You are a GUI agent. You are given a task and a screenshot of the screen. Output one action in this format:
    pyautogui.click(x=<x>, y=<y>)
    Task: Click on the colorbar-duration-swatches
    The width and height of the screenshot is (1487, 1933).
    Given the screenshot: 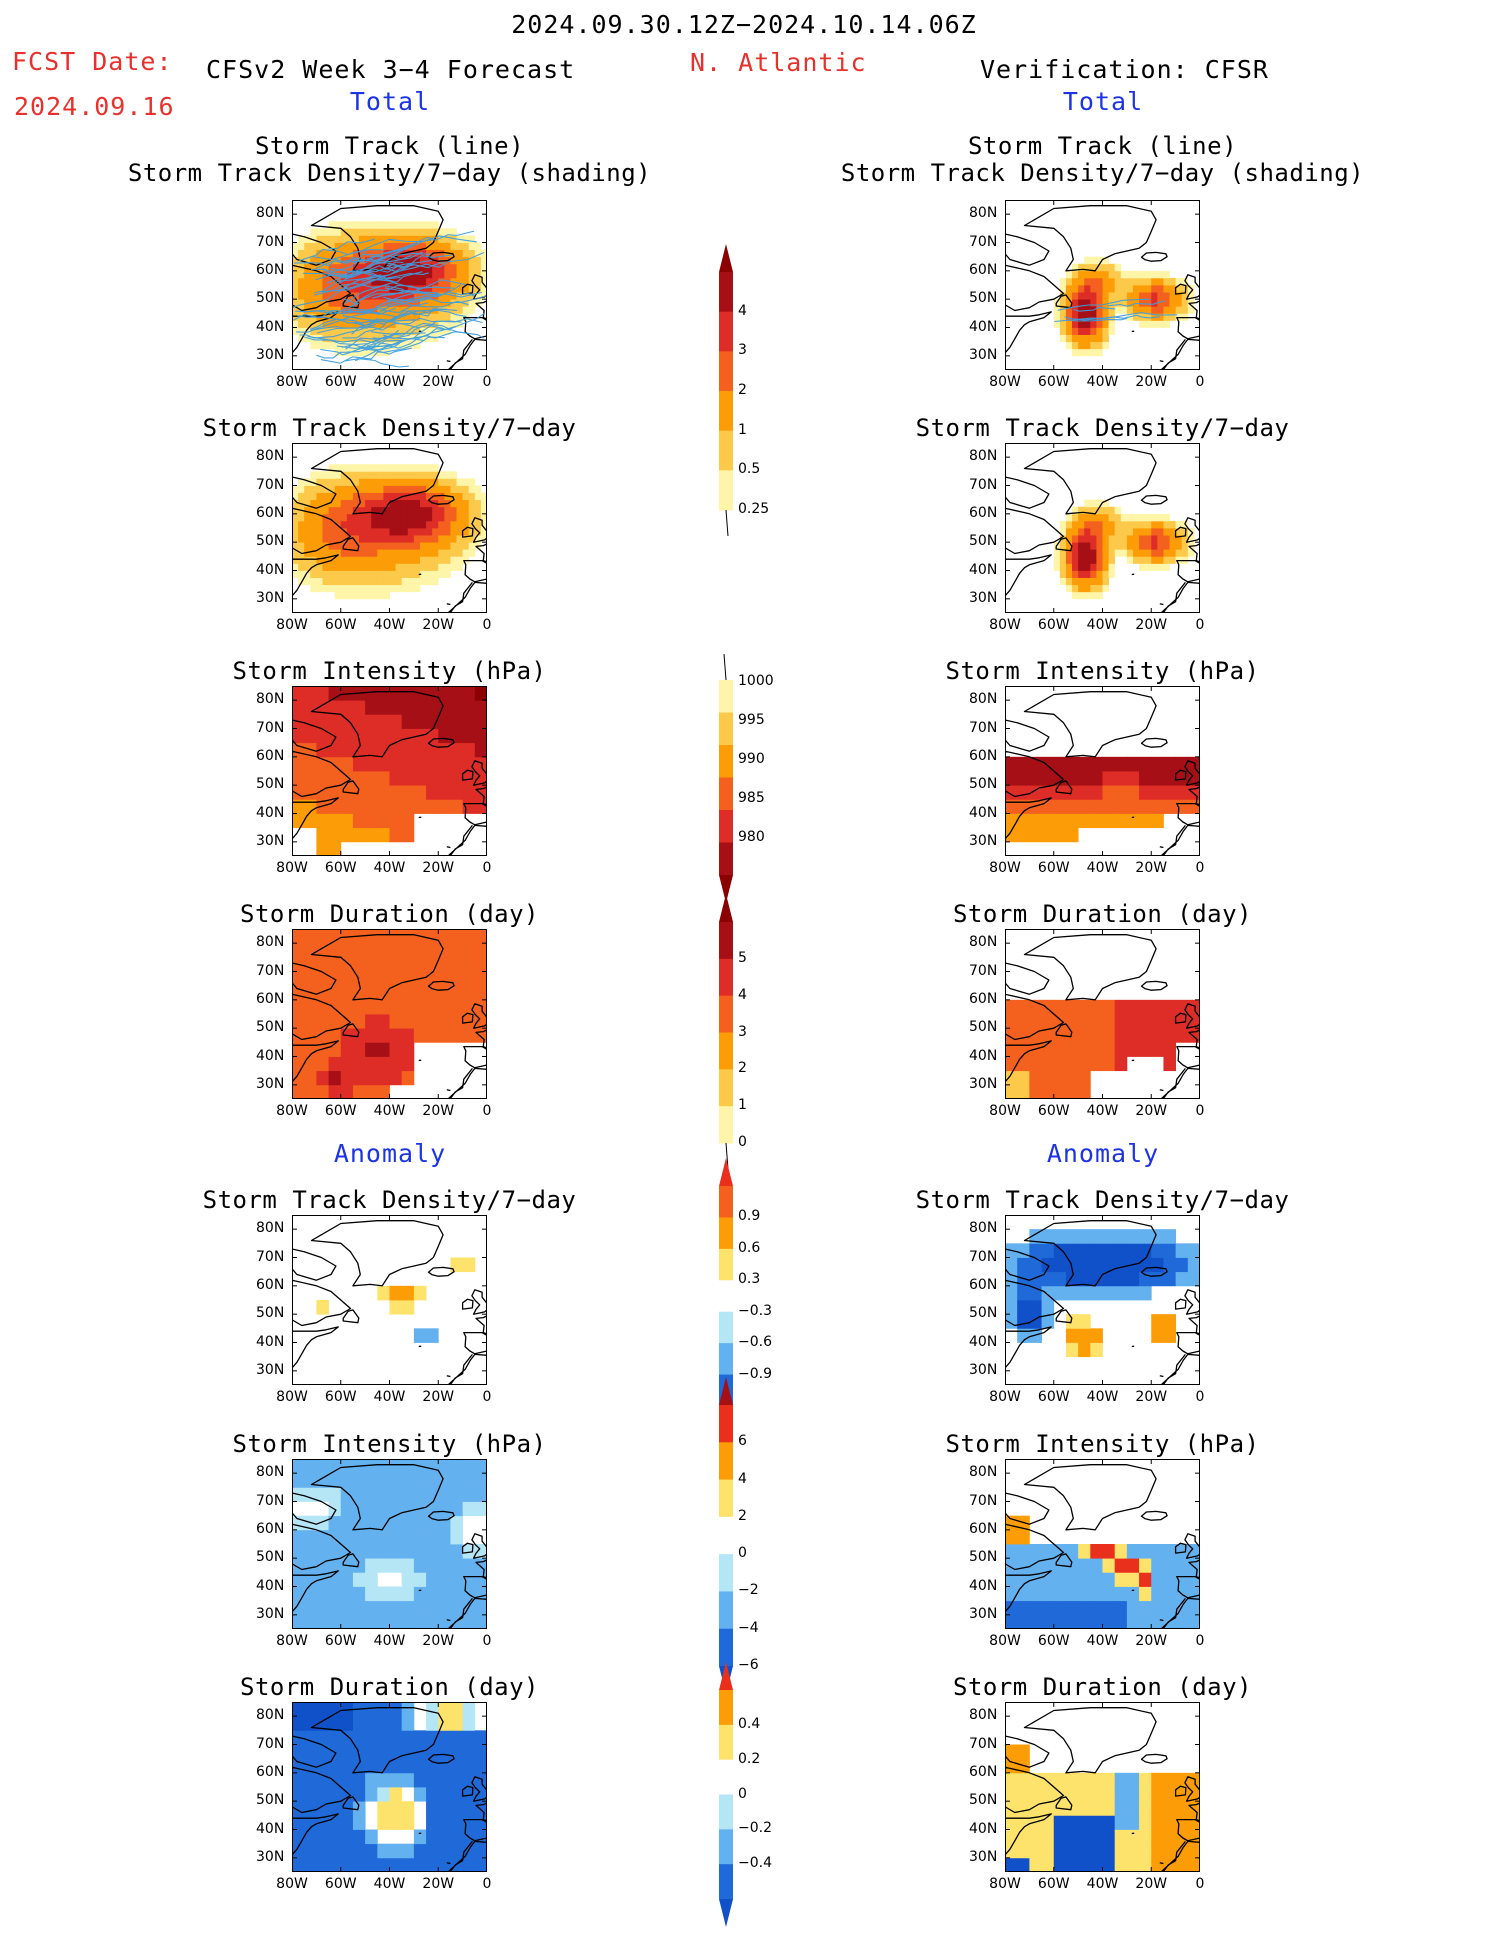 What is the action you would take?
    pyautogui.click(x=726, y=1032)
    